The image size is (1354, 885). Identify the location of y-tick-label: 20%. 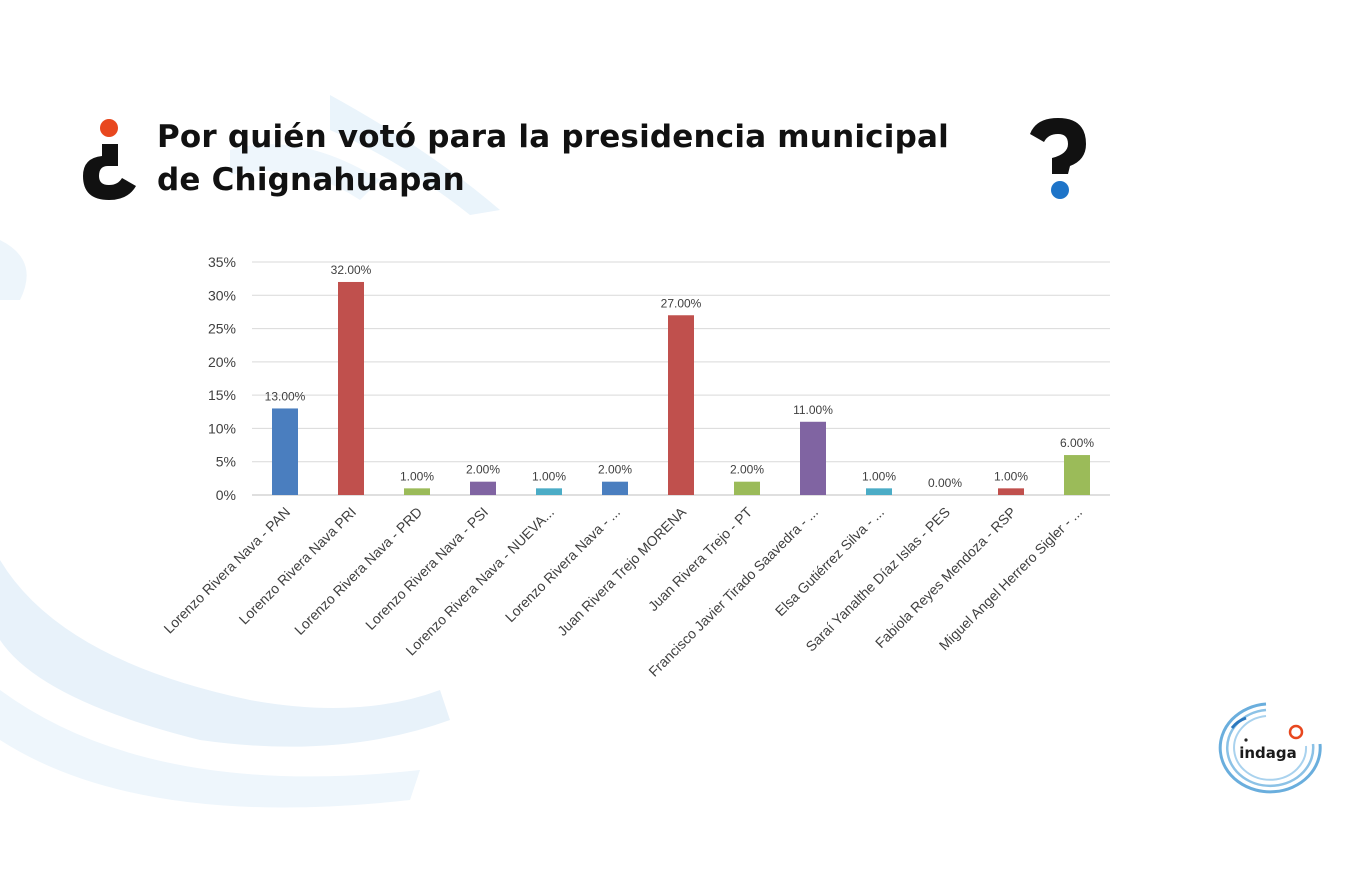
(222, 362).